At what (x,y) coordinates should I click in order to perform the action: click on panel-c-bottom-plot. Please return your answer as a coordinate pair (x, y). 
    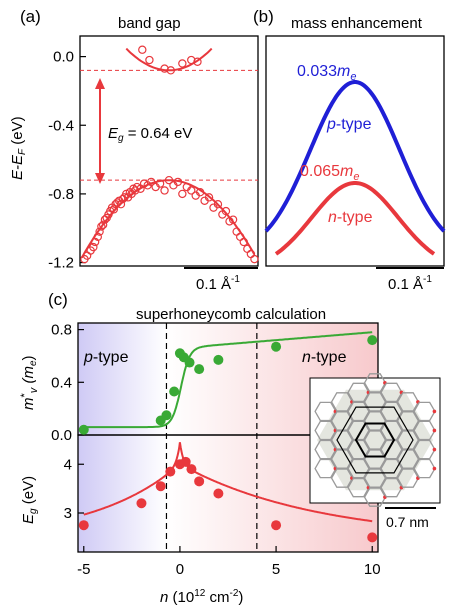
    Looking at the image, I should click on (228, 492).